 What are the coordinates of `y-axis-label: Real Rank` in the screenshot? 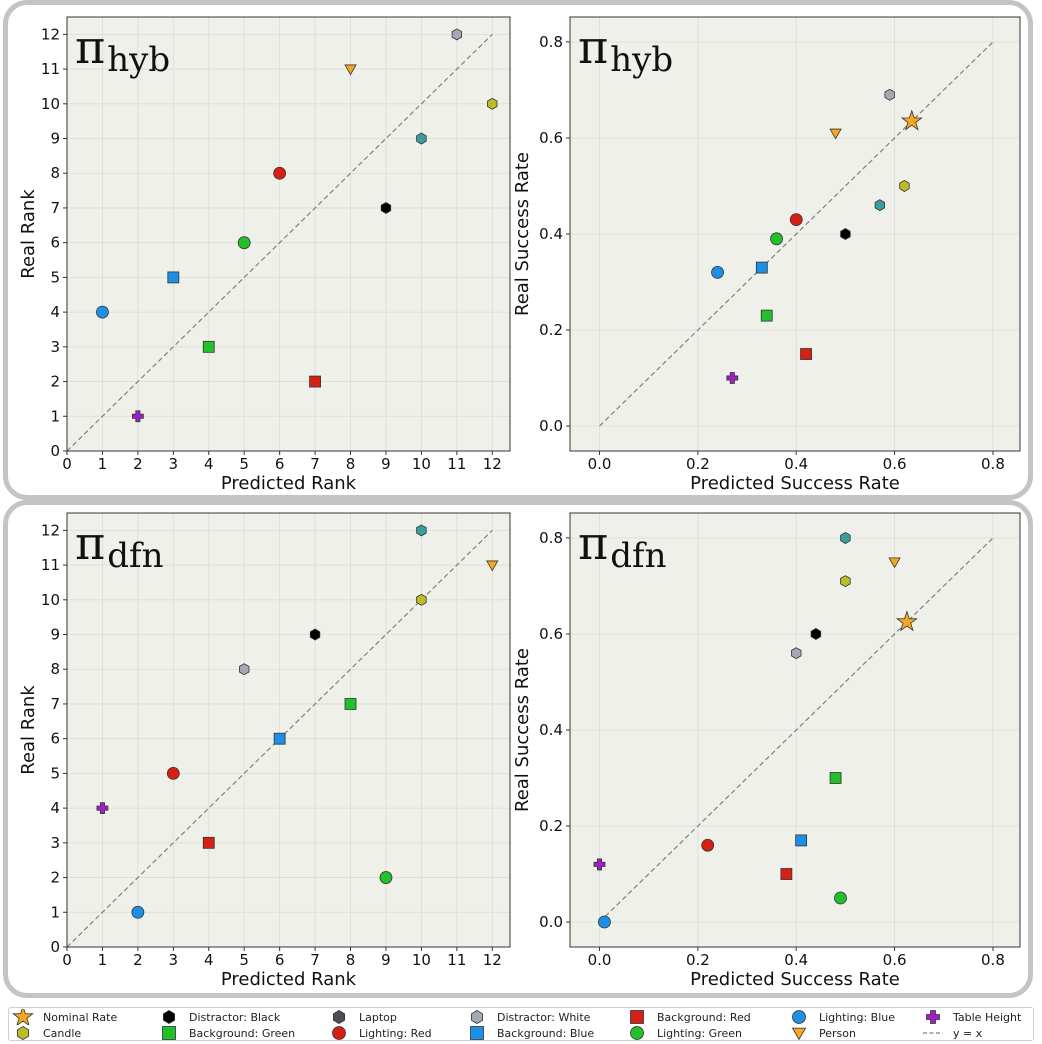 It's located at (28, 234).